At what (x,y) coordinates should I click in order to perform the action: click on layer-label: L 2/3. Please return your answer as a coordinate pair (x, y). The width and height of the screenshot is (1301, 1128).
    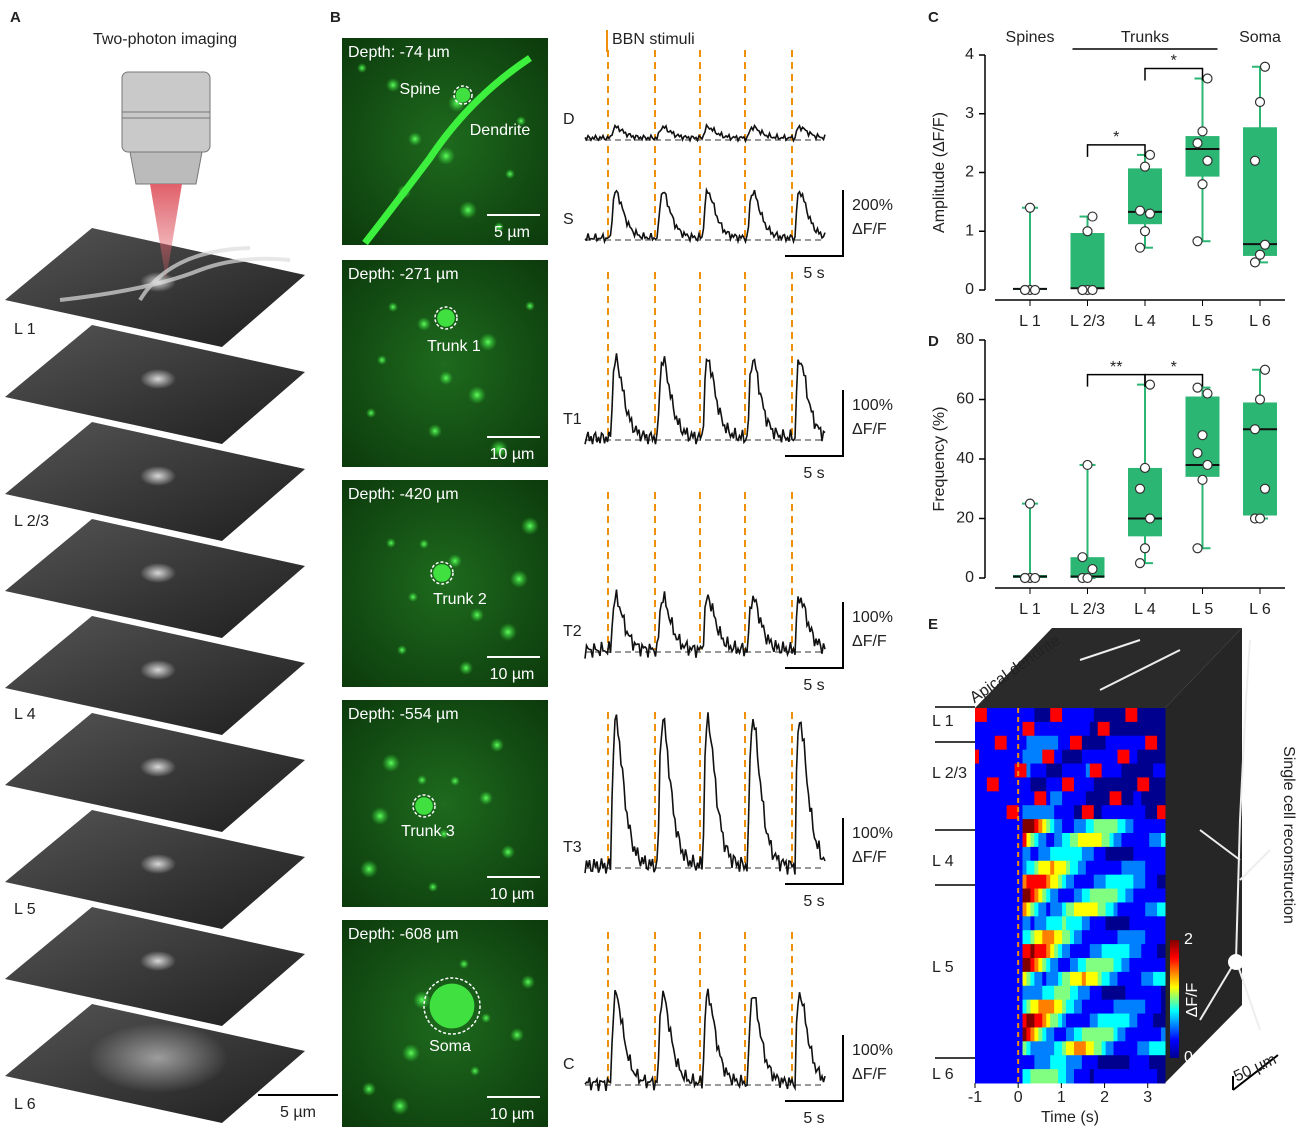
    Looking at the image, I should click on (949, 773).